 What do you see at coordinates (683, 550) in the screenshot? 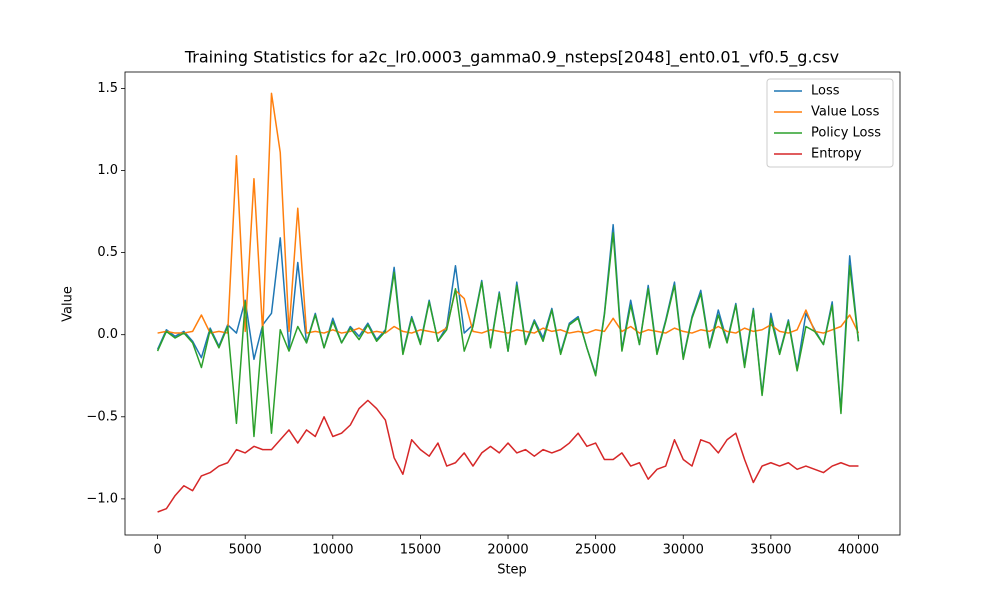
I see `x-tick-label: 30000` at bounding box center [683, 550].